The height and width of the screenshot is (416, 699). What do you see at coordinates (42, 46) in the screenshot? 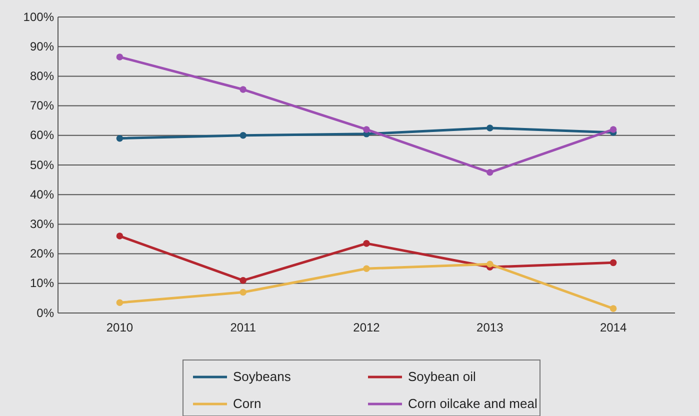
I see `y-tick-label: 90%` at bounding box center [42, 46].